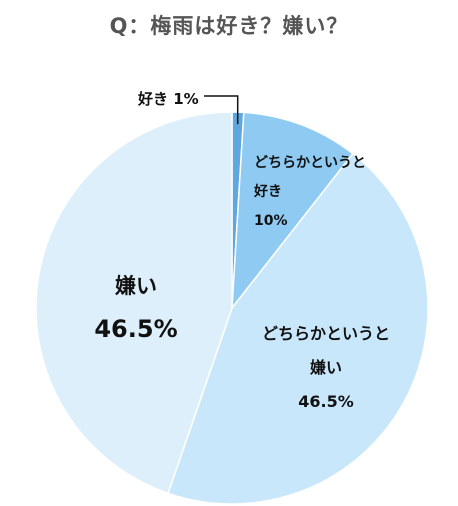  Describe the element at coordinates (135, 329) in the screenshot. I see `slice-label-4-line-2: 46.5%` at that location.